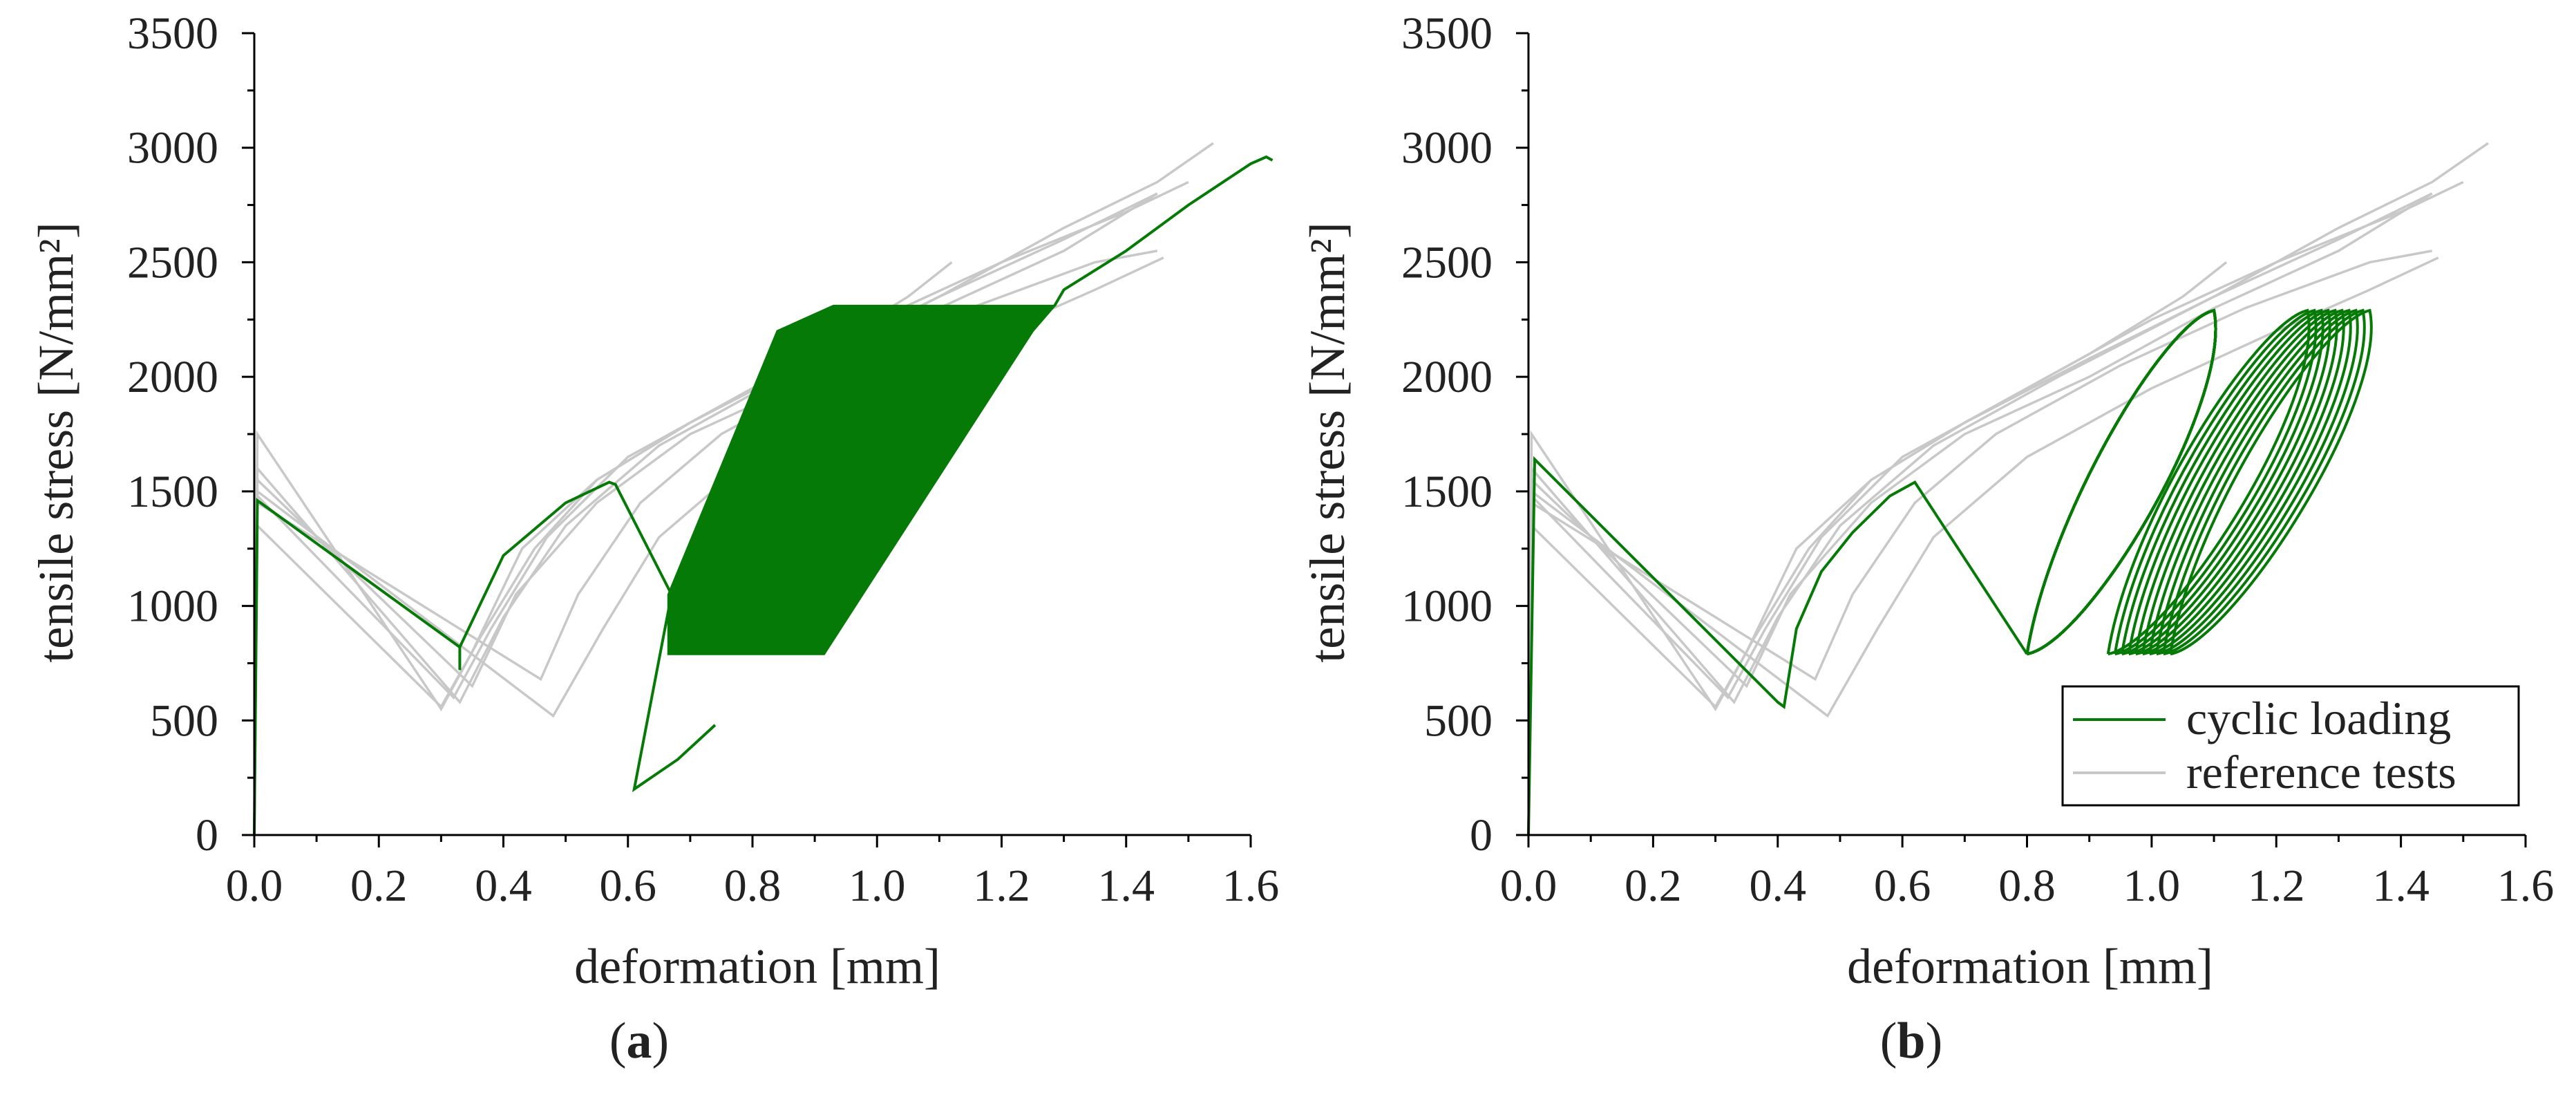 The width and height of the screenshot is (2576, 1097). What do you see at coordinates (877, 886) in the screenshot?
I see `panel-a-x-tick-label: 1.0` at bounding box center [877, 886].